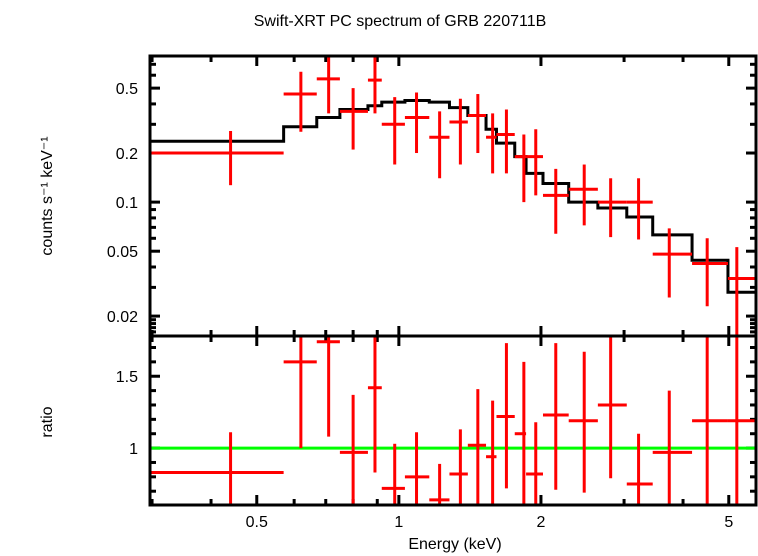 The image size is (758, 556). What do you see at coordinates (490, 522) in the screenshot?
I see `x-tick-labels: 0.5 1 2 5` at bounding box center [490, 522].